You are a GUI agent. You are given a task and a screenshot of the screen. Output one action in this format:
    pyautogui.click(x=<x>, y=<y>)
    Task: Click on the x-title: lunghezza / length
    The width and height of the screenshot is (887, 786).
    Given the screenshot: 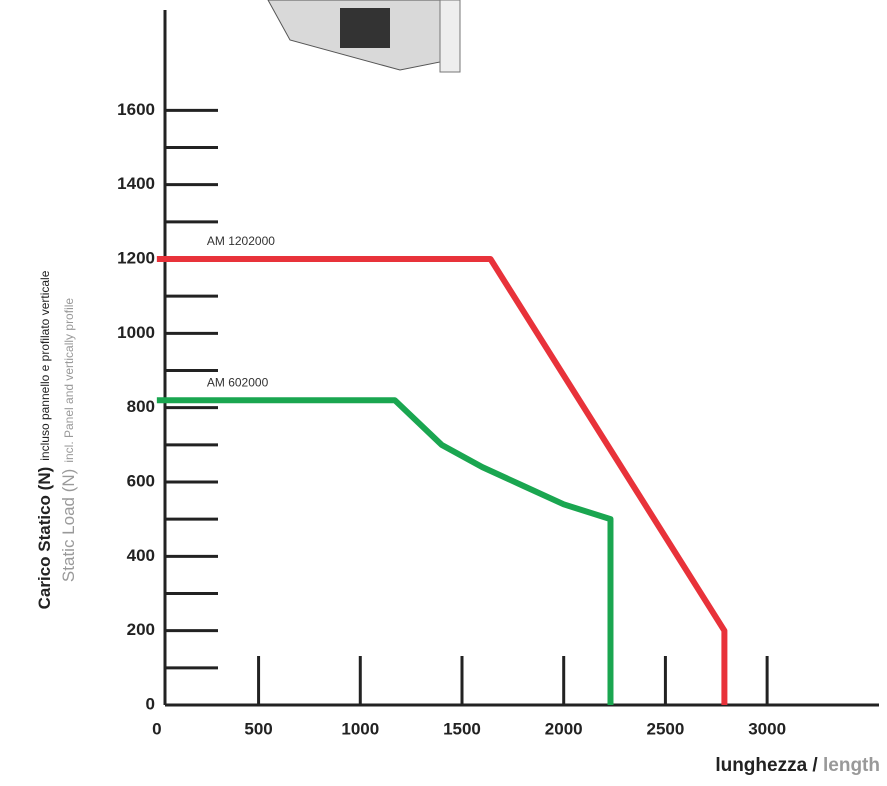 What is the action you would take?
    pyautogui.click(x=797, y=765)
    